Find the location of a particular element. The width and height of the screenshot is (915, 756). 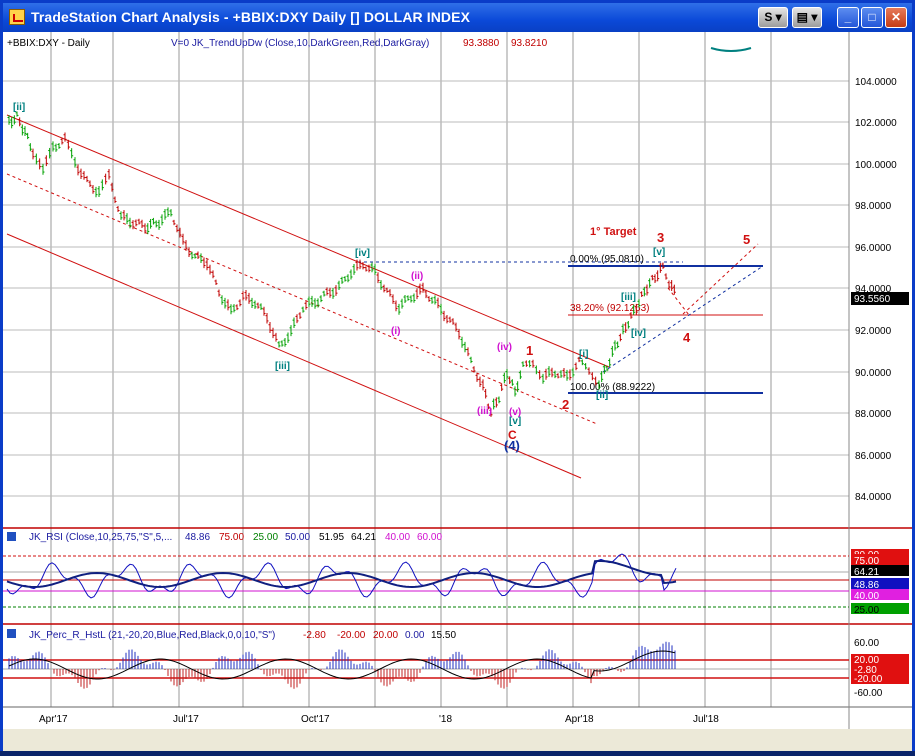

perc-pane-icon is located at coordinates (11, 633).